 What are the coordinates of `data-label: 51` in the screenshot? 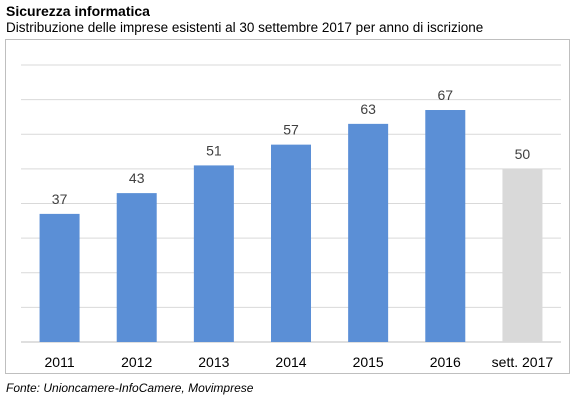 It's located at (214, 150).